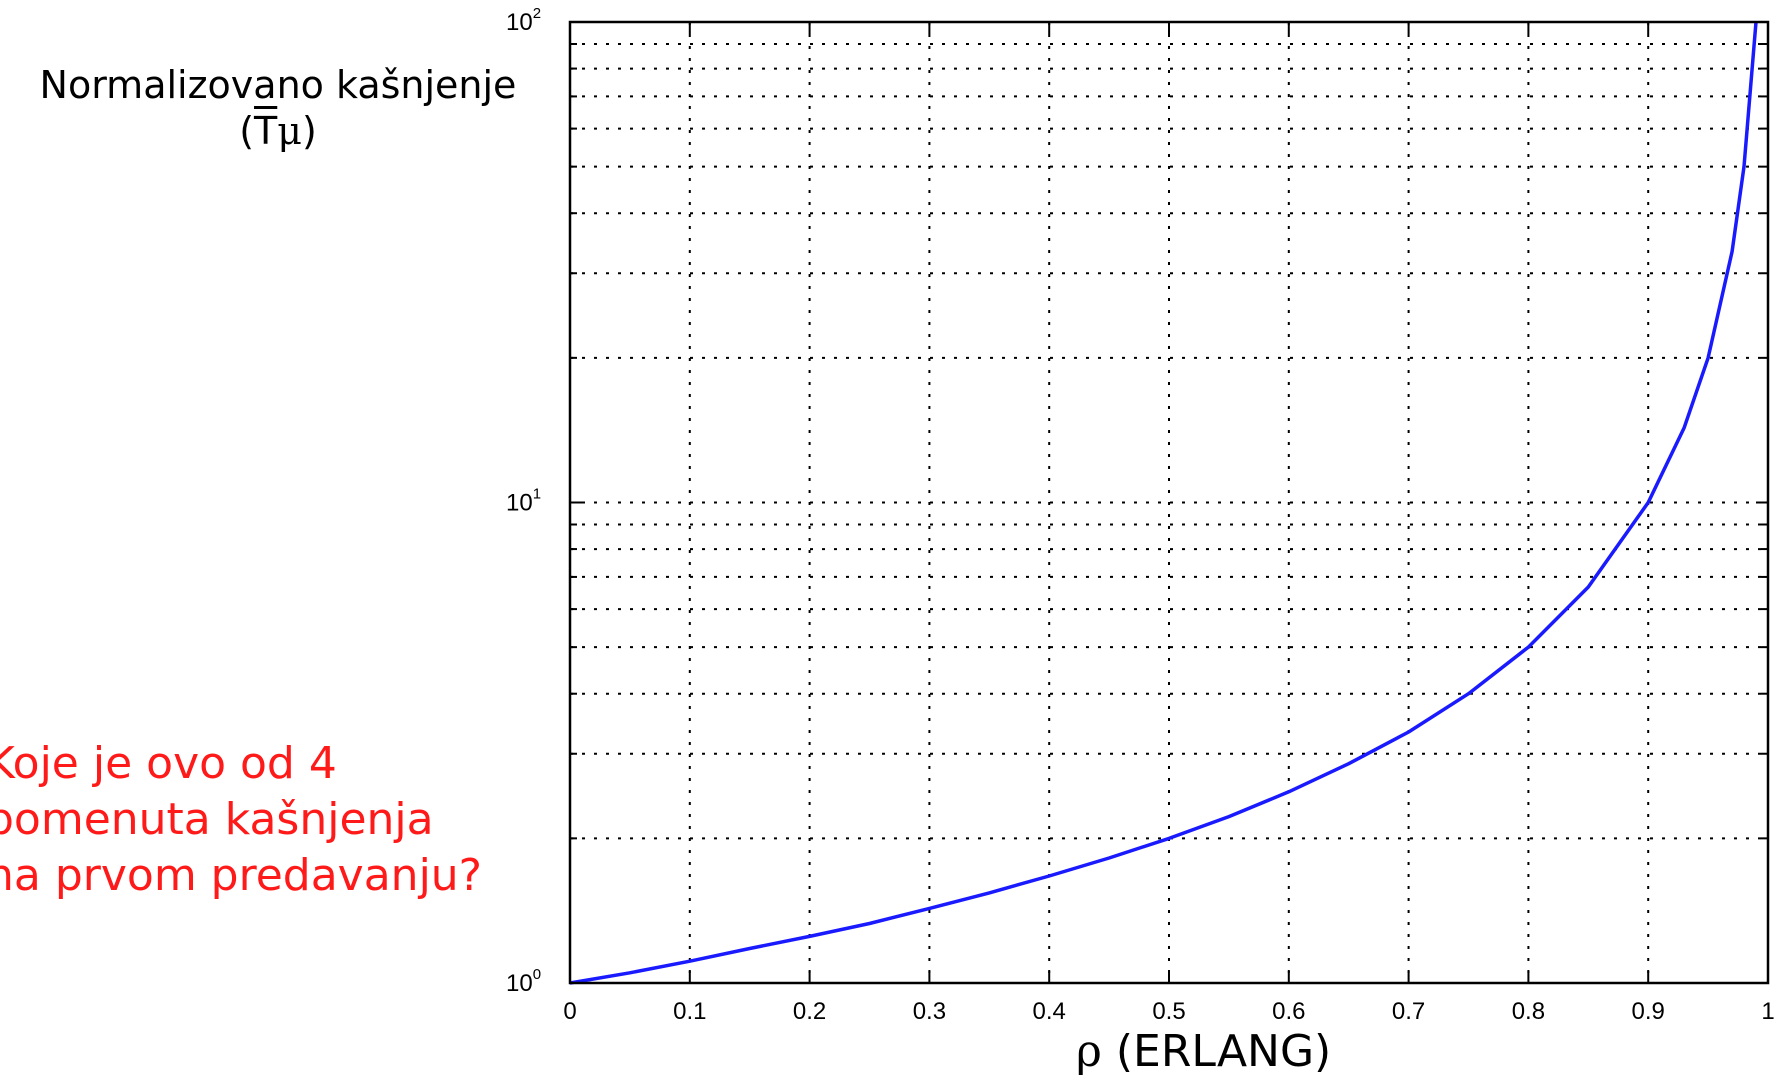 The width and height of the screenshot is (1782, 1088). What do you see at coordinates (168, 763) in the screenshot?
I see `question-note-line1: Koje je ovo od 4` at bounding box center [168, 763].